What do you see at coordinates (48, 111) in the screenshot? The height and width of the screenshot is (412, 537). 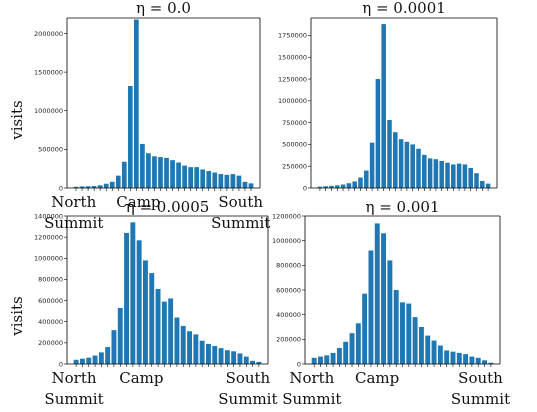 I see `y-tick-label: 1000000` at bounding box center [48, 111].